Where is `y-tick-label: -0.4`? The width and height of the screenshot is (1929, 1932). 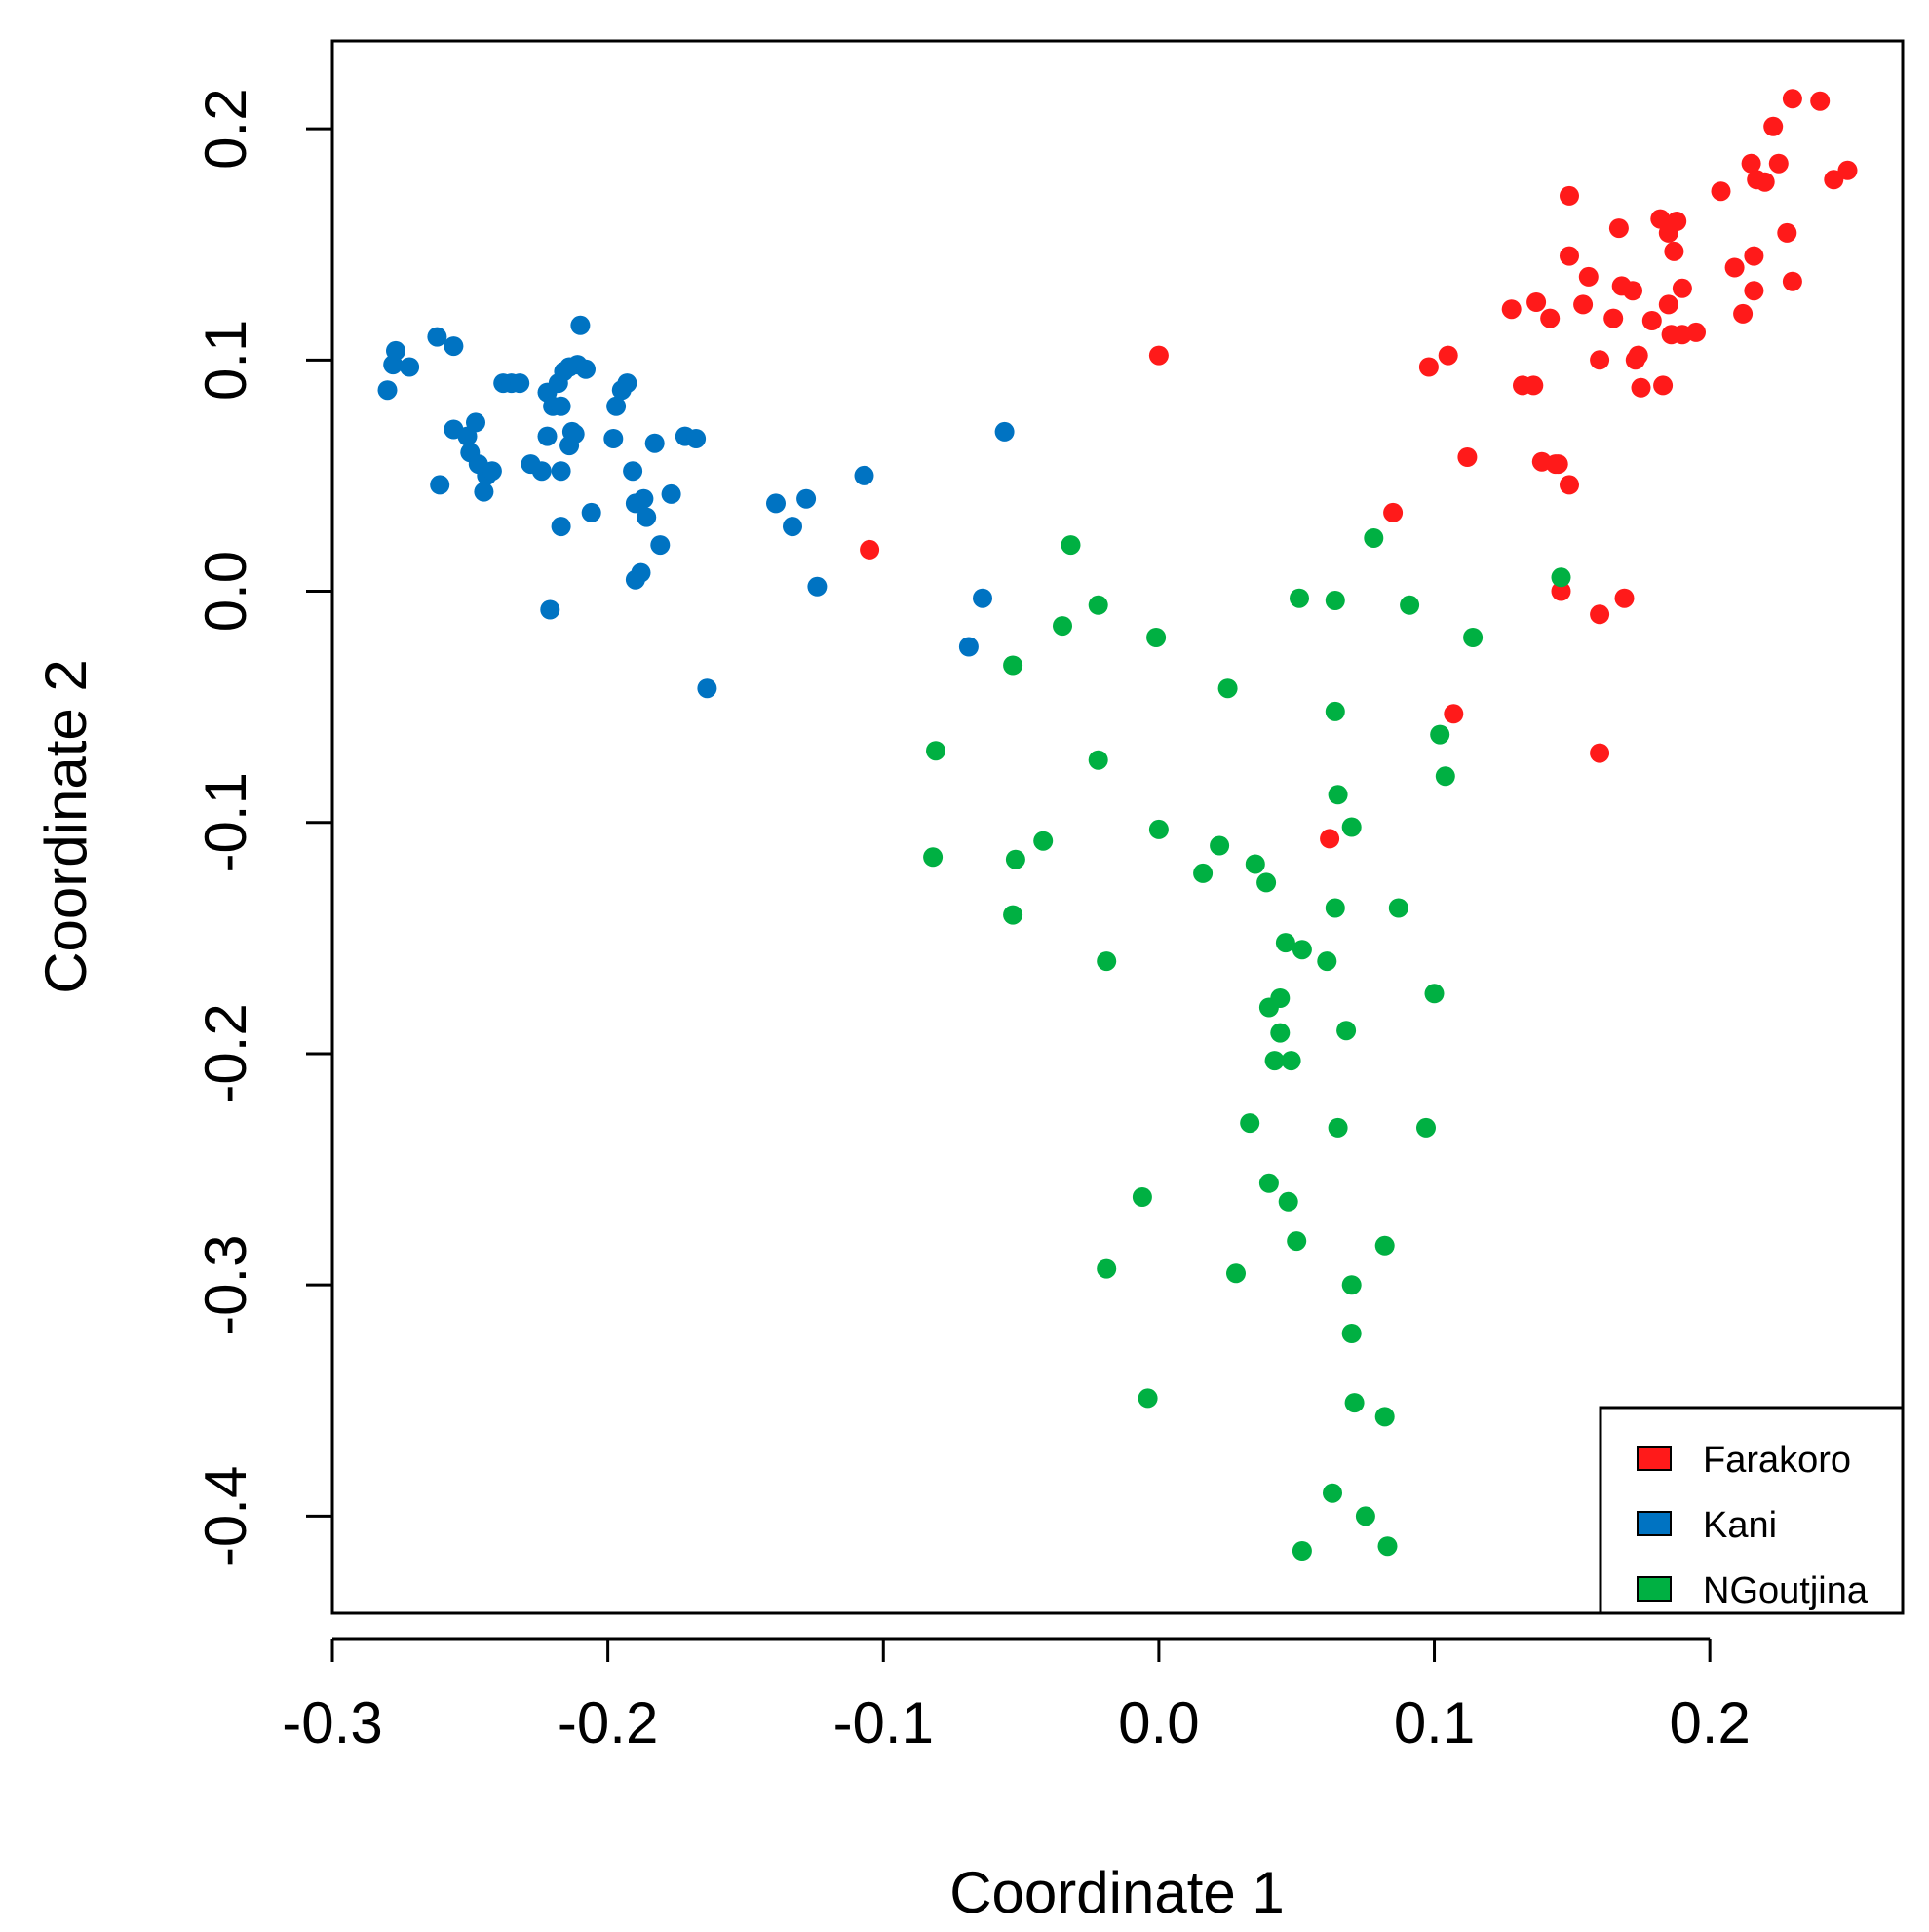
y-tick-label: -0.4 is located at coordinates (226, 1516).